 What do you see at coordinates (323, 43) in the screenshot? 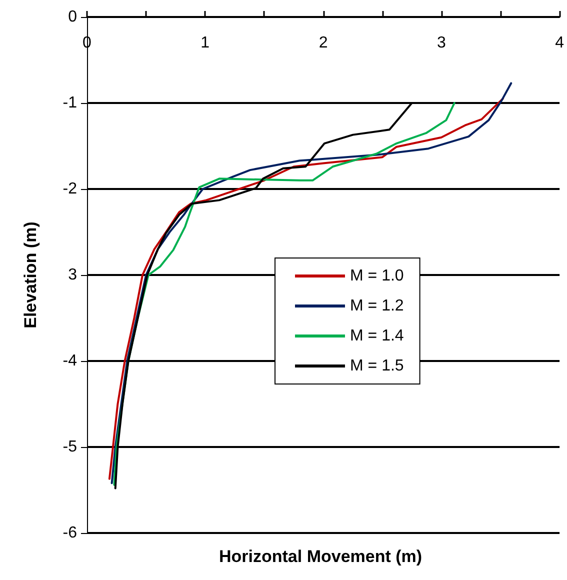
I see `x-tick-label: 2` at bounding box center [323, 43].